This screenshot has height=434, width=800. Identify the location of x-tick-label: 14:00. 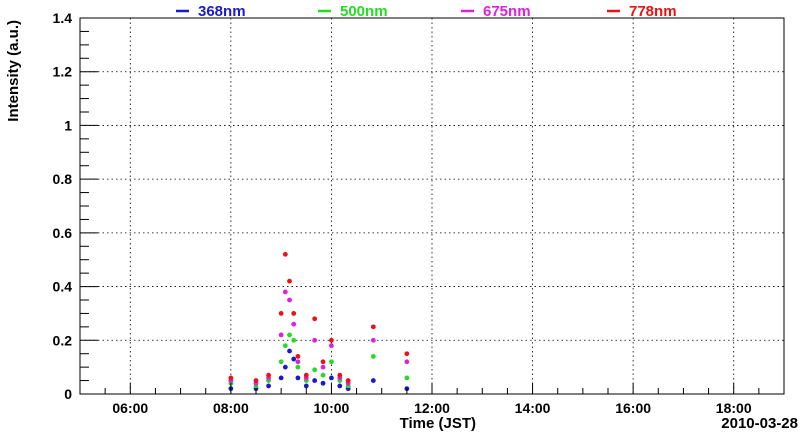
(533, 408).